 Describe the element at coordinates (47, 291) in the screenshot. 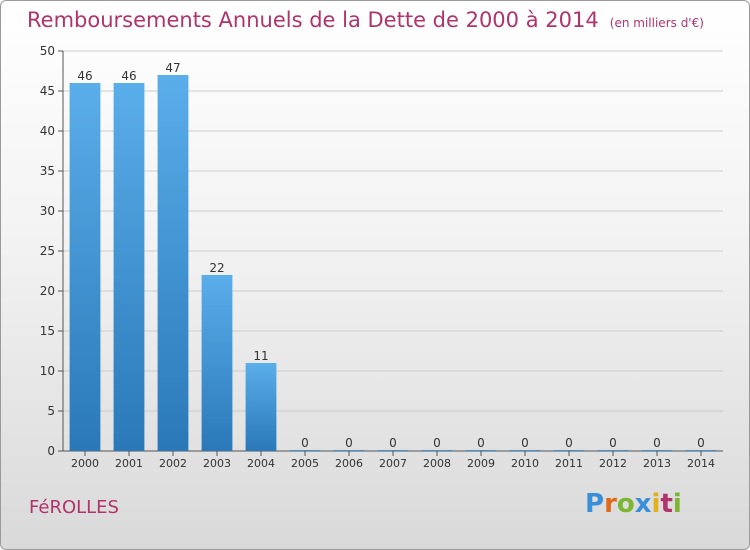

I see `y-tick-label: 20` at that location.